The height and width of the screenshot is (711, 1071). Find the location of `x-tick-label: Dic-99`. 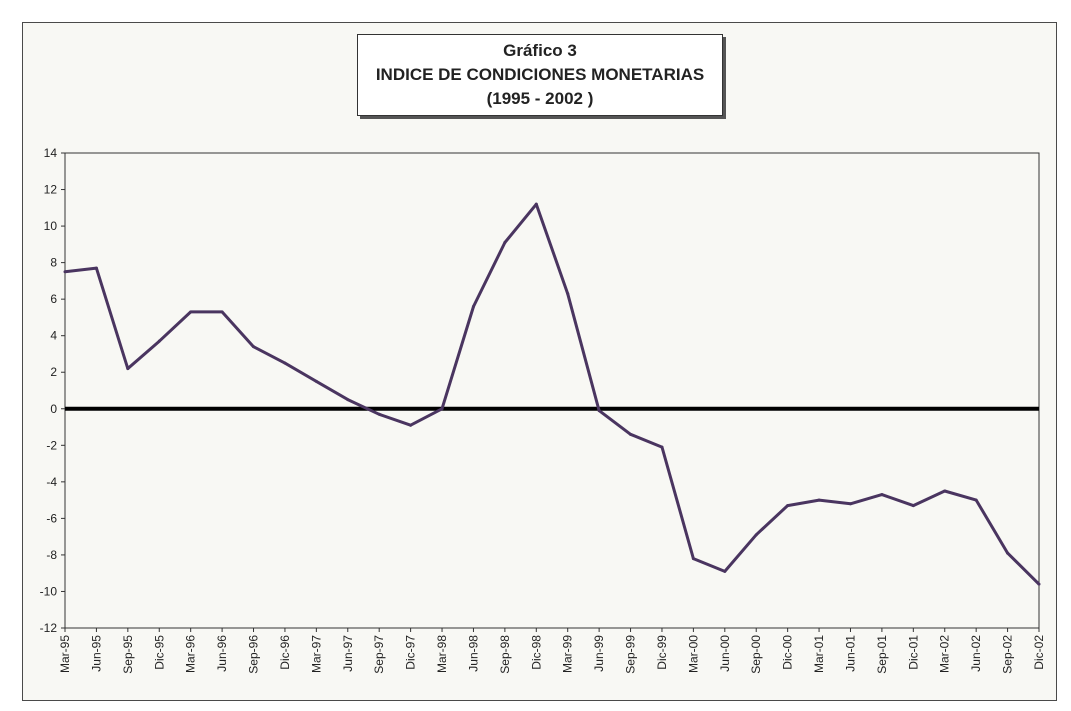

x-tick-label: Dic-99 is located at coordinates (662, 652).